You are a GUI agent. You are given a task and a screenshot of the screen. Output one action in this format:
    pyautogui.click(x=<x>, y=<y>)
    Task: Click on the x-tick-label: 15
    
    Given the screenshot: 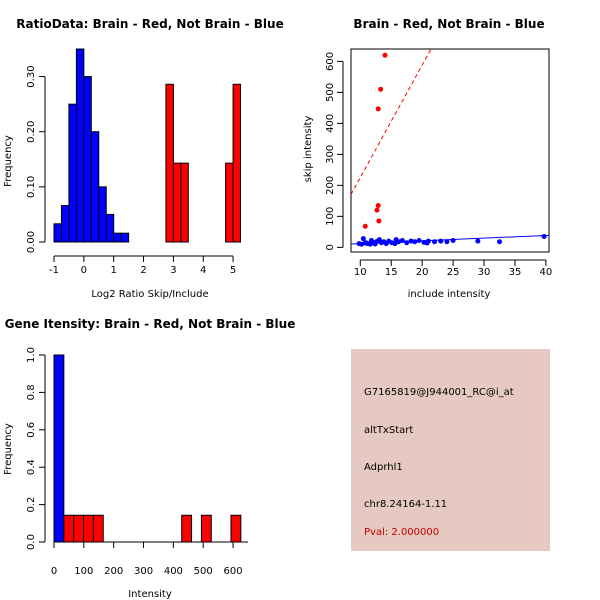 What is the action you would take?
    pyautogui.click(x=391, y=272)
    